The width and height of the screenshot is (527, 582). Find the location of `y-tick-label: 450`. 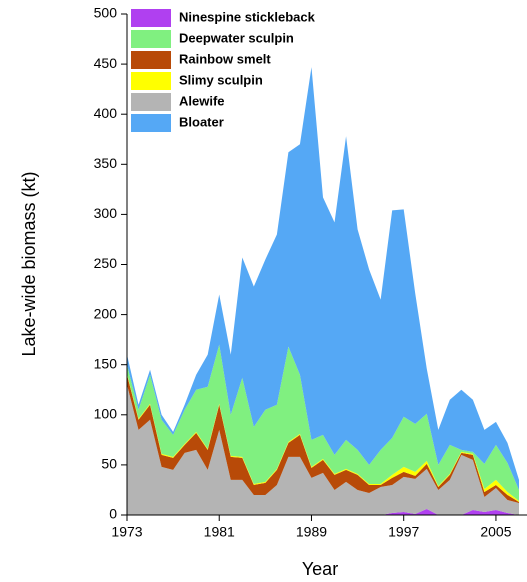

y-tick-label: 450 is located at coordinates (106, 63).